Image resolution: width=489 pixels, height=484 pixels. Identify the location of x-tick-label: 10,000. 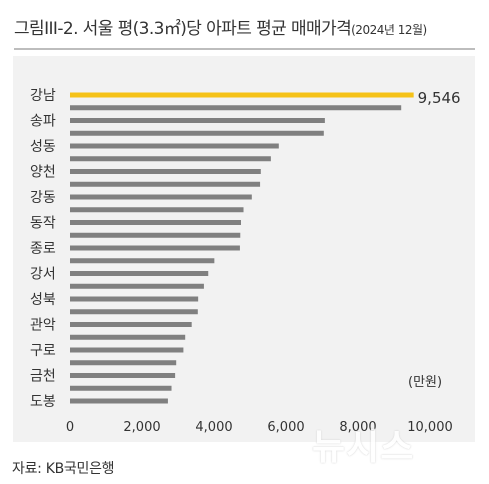
(430, 427).